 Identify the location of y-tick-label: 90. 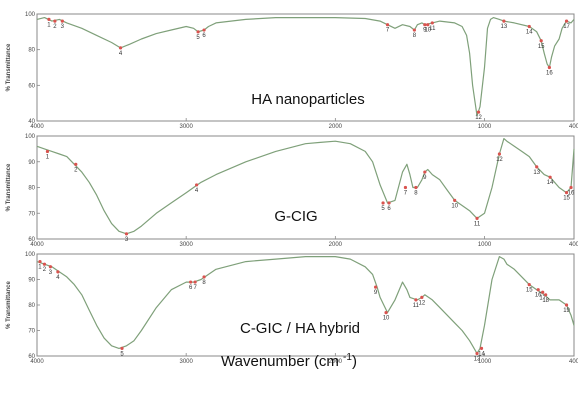
(31, 281).